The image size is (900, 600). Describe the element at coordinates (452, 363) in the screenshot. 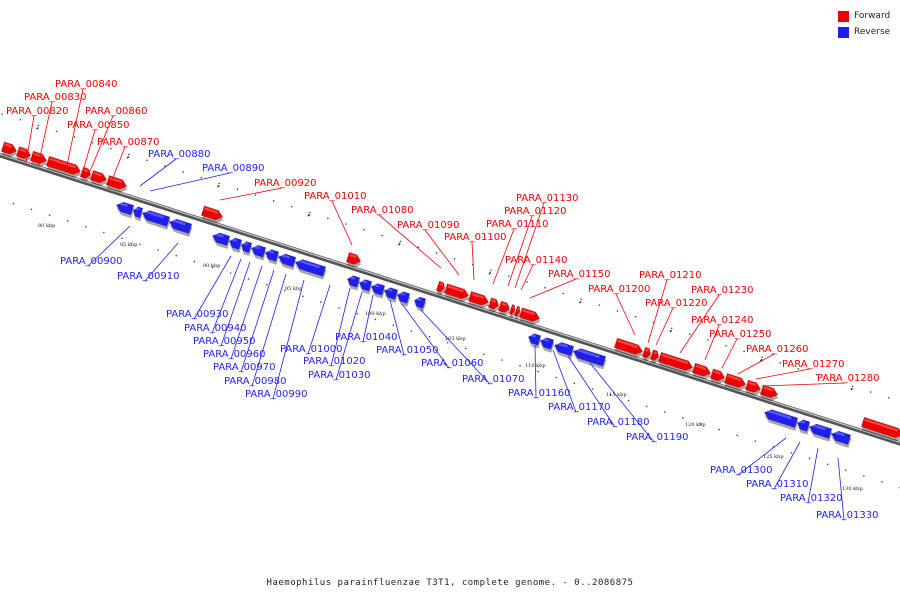

I see `gene-label: PARA_01060` at that location.